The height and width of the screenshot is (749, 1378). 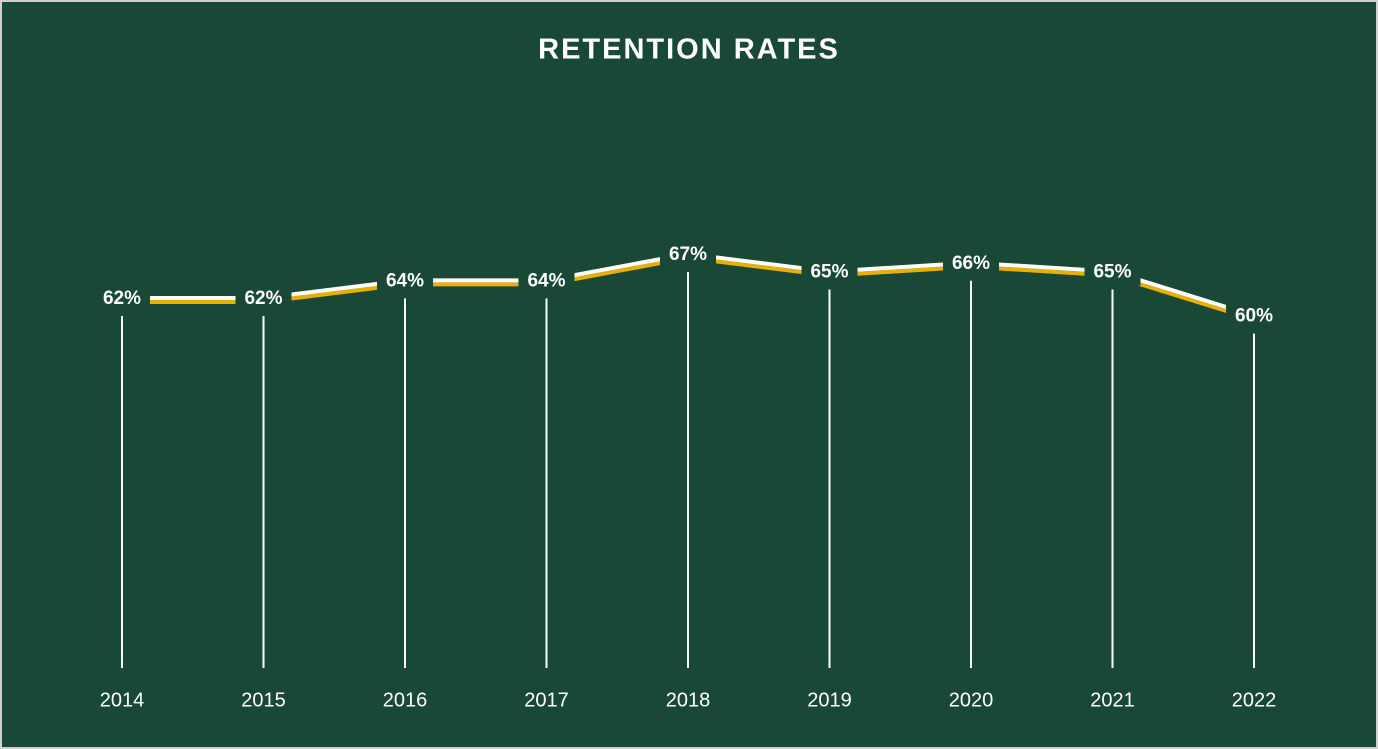 I want to click on x-tick-label: 2019, so click(x=829, y=700).